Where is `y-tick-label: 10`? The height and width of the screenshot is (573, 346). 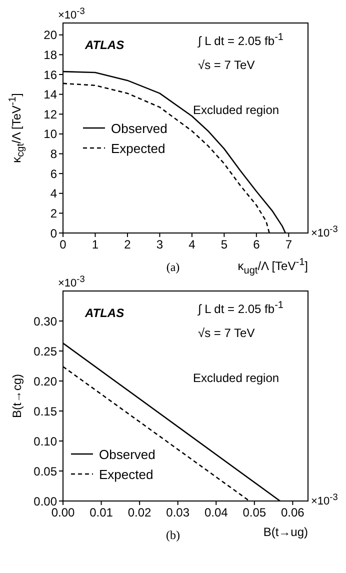
y-tick-label: 10 is located at coordinates (51, 134).